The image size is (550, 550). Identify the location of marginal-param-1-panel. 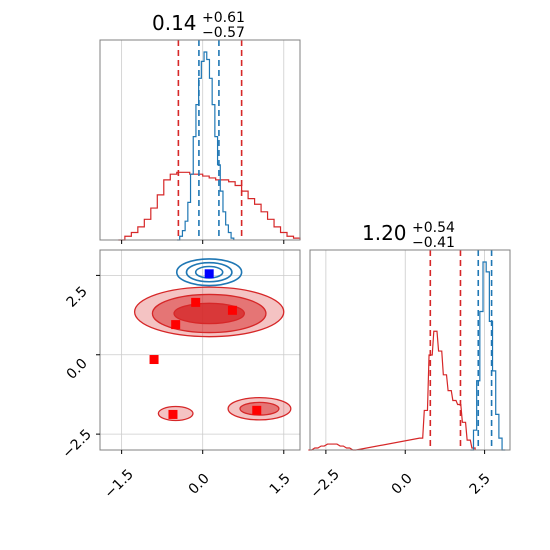
(200, 141).